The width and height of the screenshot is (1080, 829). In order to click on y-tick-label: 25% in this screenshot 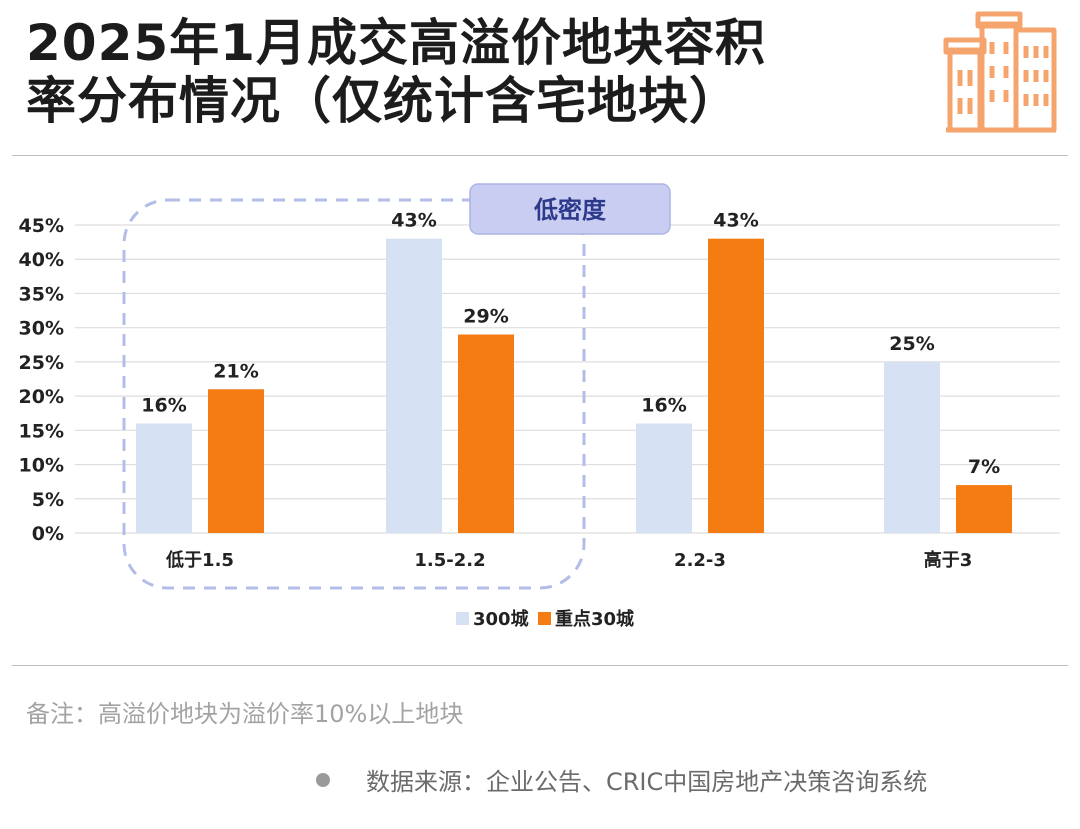, I will do `click(41, 363)`.